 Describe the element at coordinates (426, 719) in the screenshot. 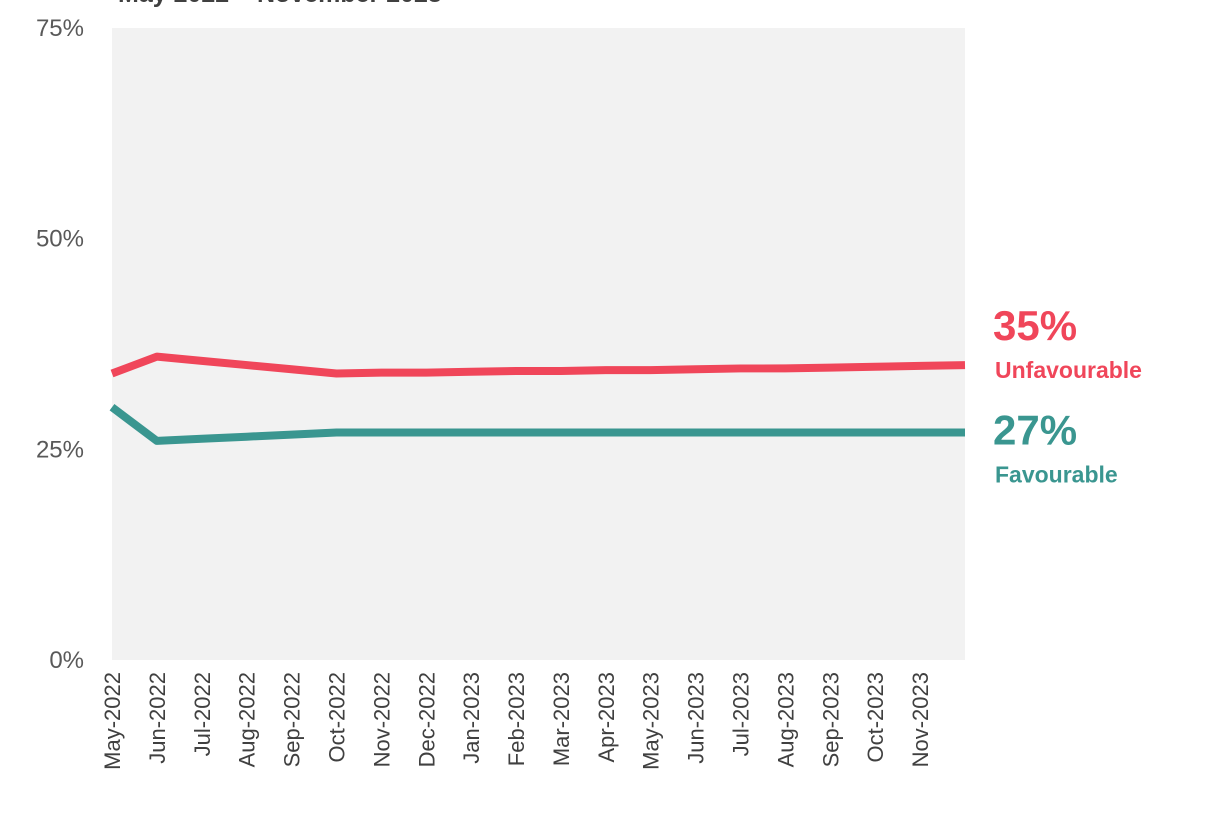

I see `x-tick-label: Dec-2022` at that location.